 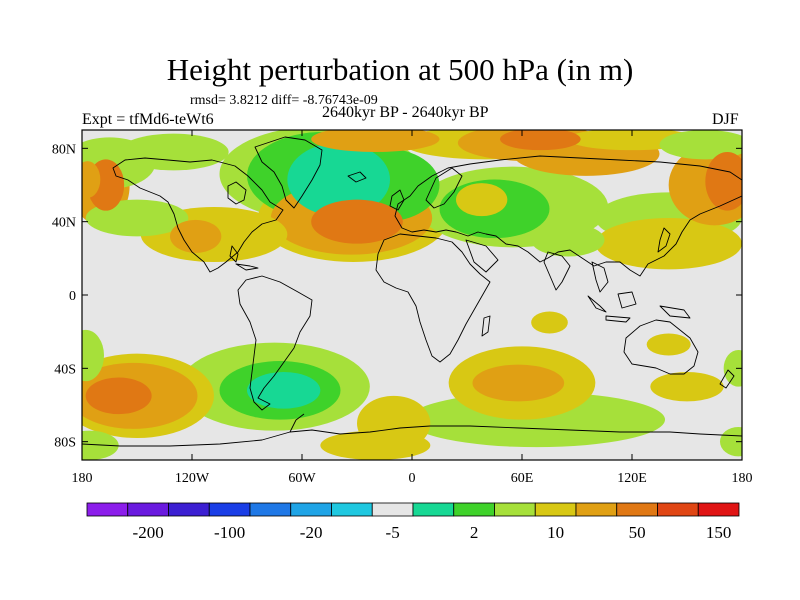 What do you see at coordinates (148, 532) in the screenshot?
I see `colorbar-label: -200` at bounding box center [148, 532].